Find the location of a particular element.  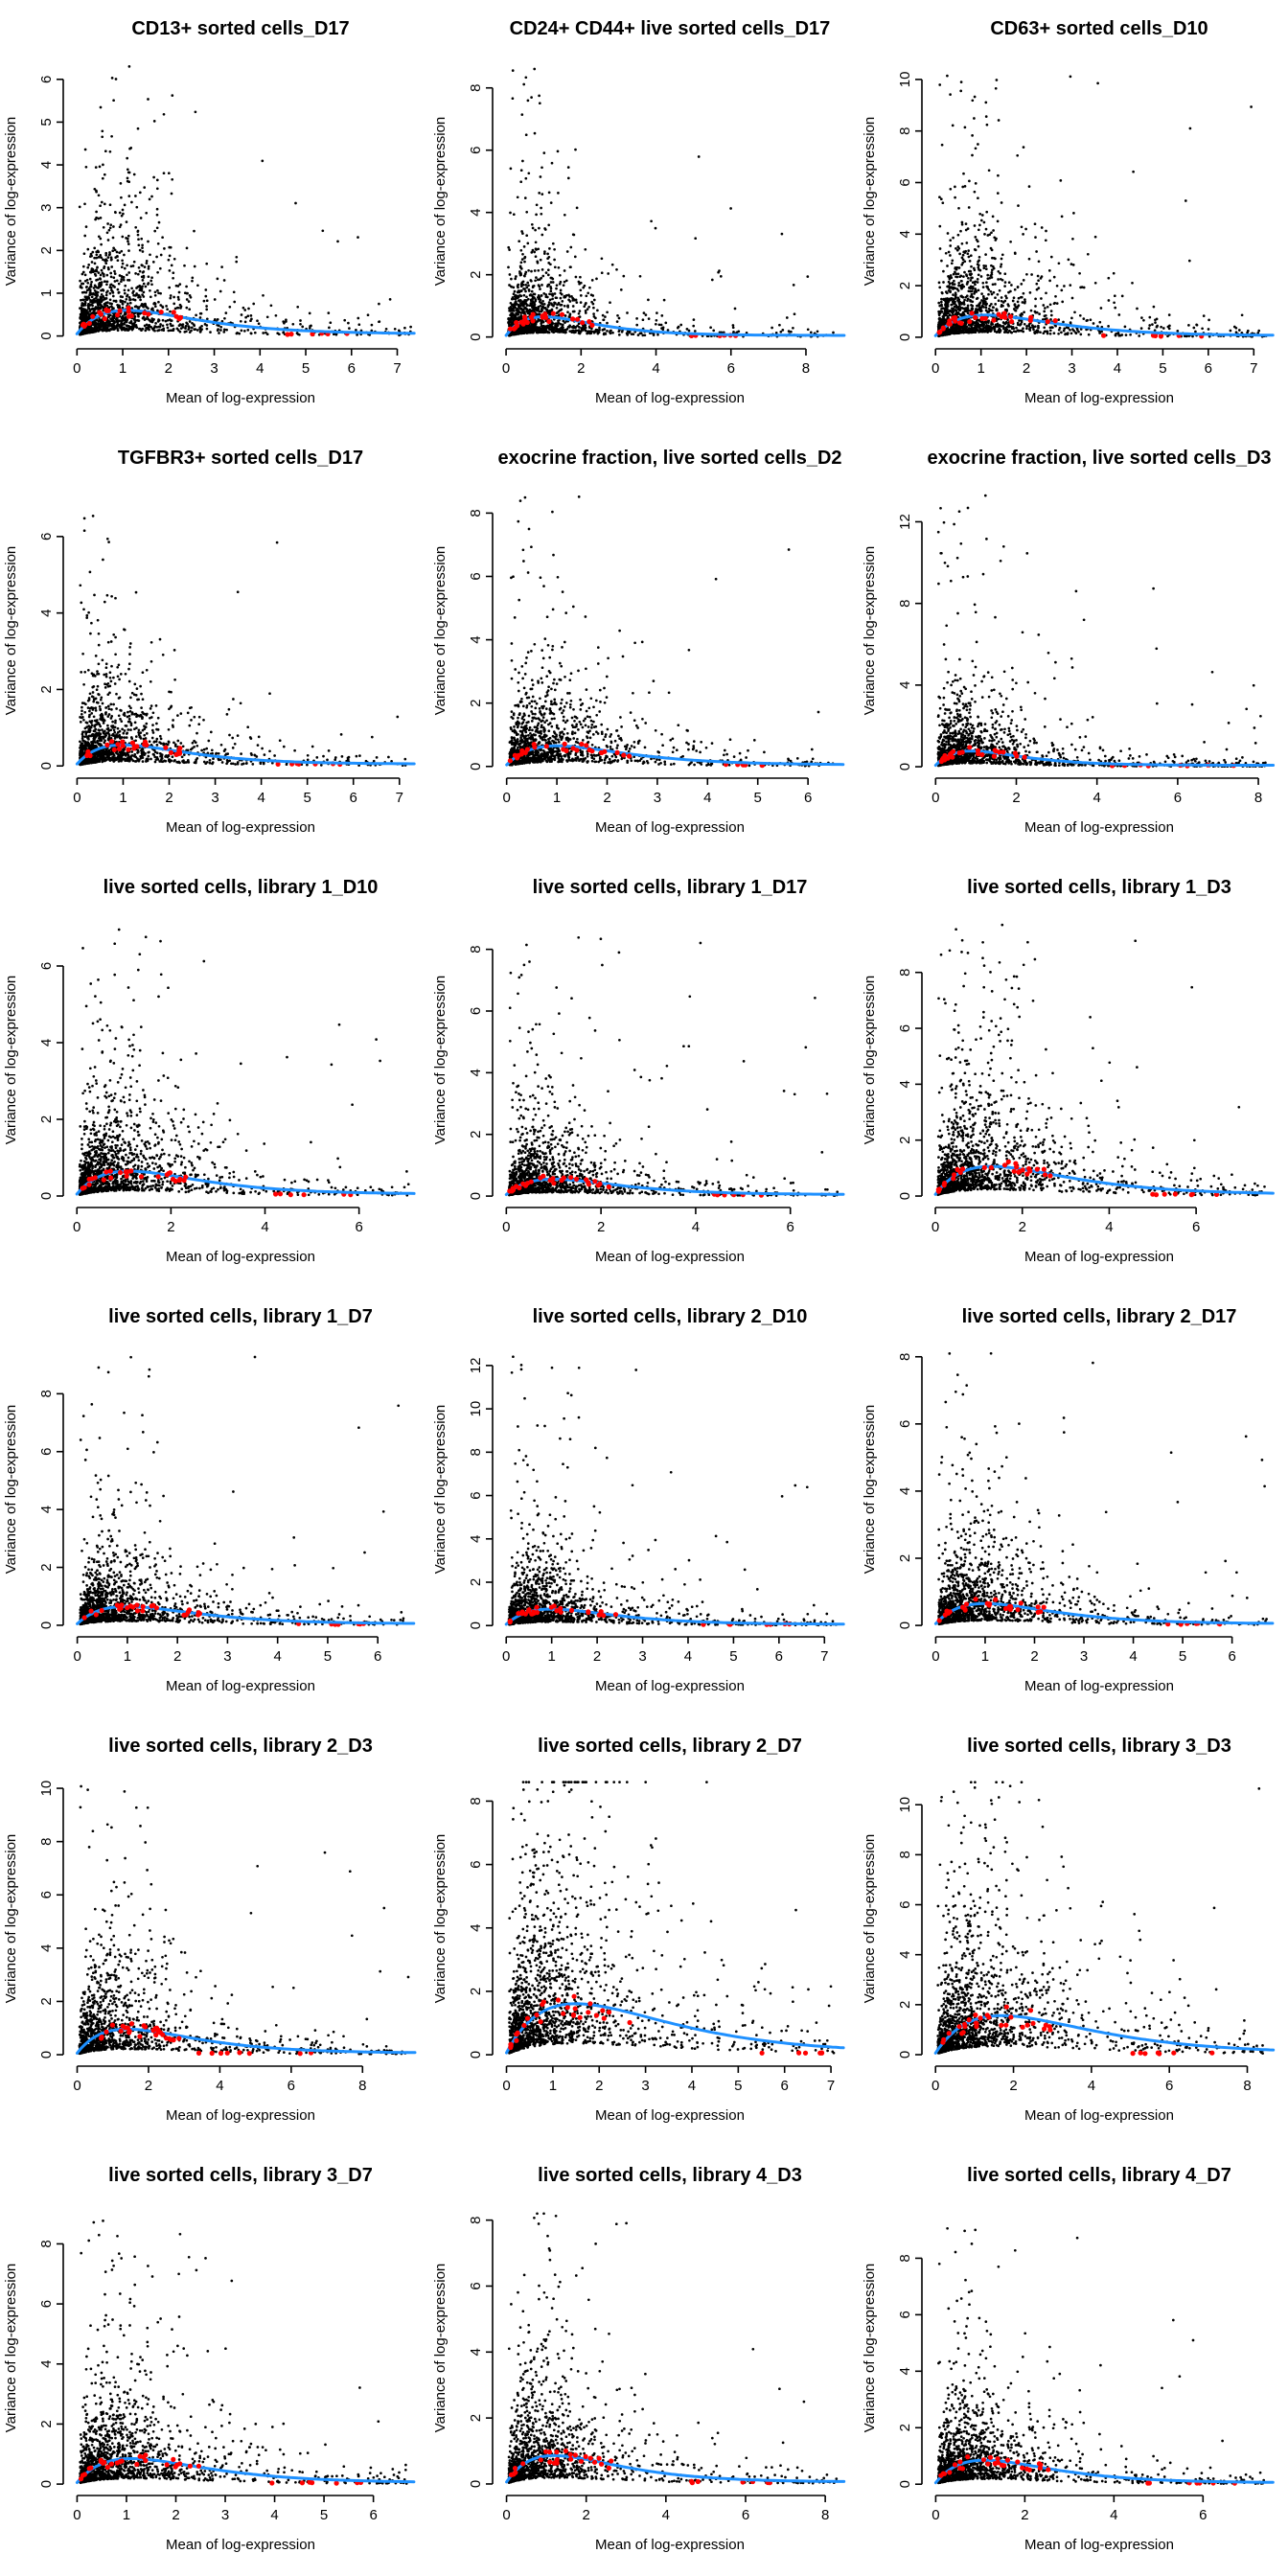

chart-title: live sorted cells, library 1_D3 is located at coordinates (1099, 887).